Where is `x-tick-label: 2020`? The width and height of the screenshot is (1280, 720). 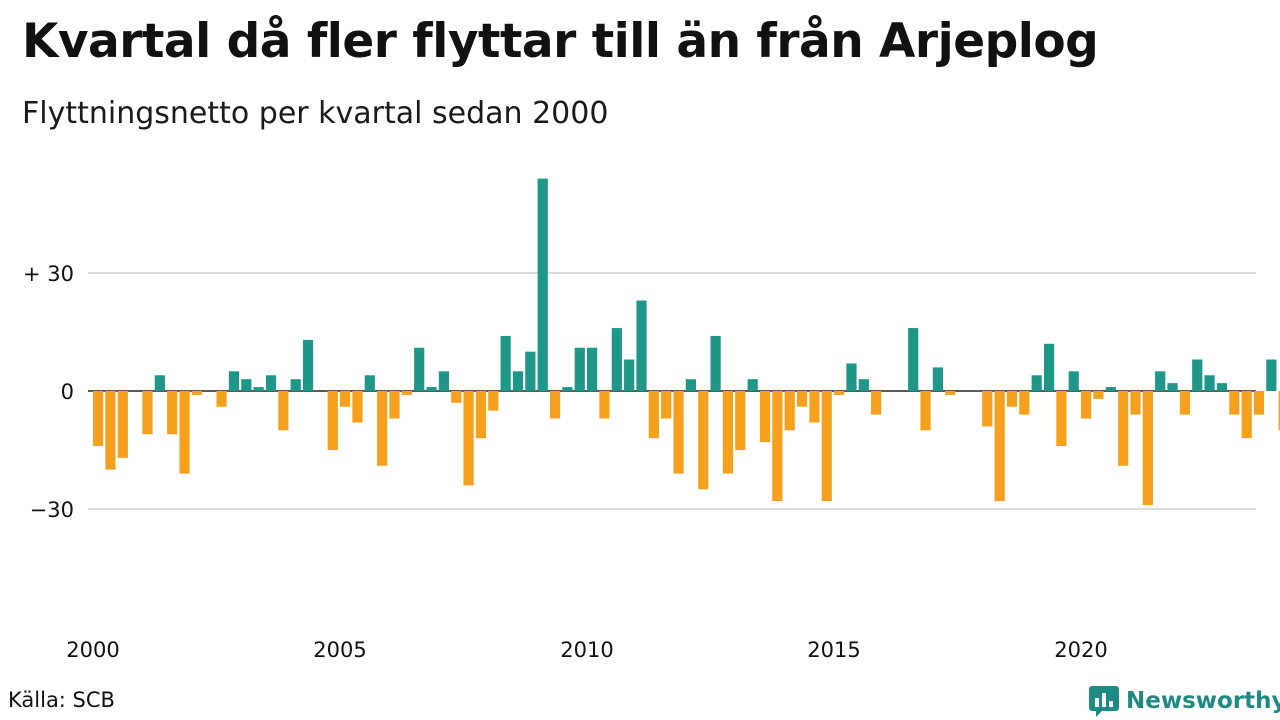
x-tick-label: 2020 is located at coordinates (1080, 650).